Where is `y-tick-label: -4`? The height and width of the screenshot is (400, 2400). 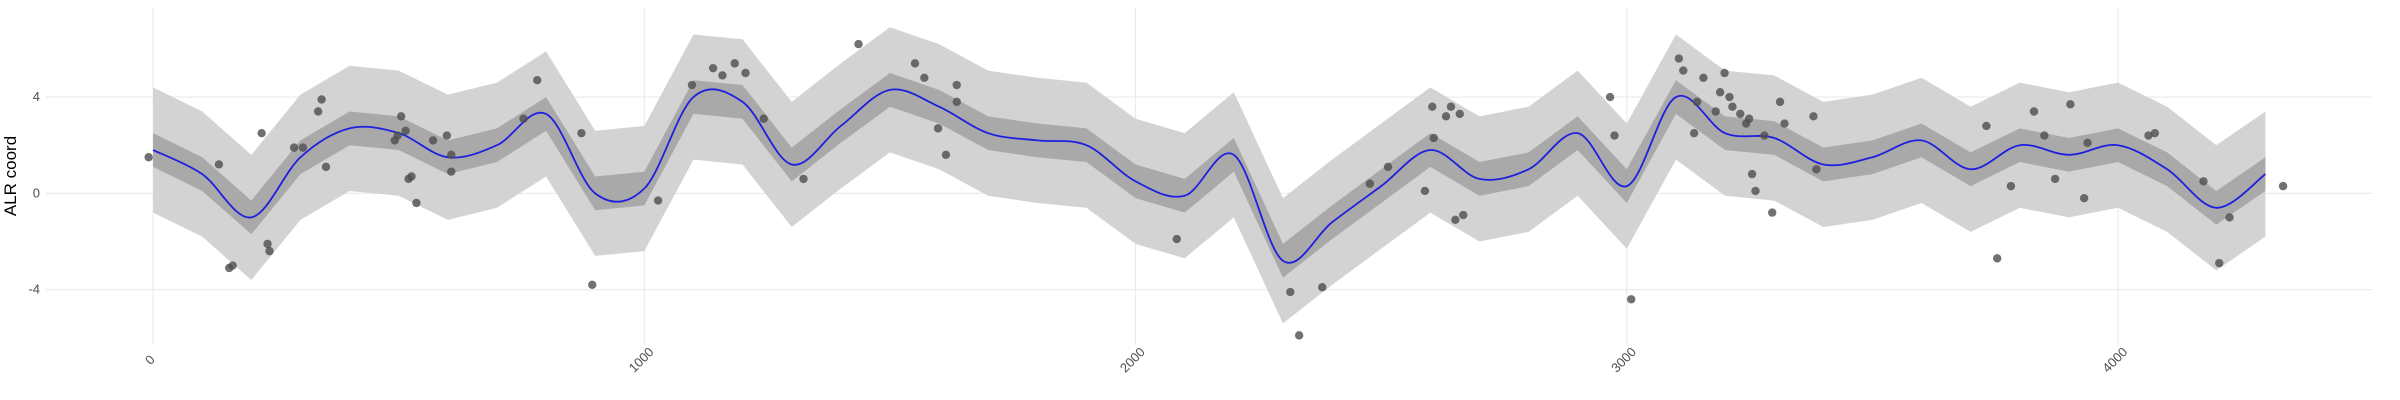 y-tick-label: -4 is located at coordinates (34, 289).